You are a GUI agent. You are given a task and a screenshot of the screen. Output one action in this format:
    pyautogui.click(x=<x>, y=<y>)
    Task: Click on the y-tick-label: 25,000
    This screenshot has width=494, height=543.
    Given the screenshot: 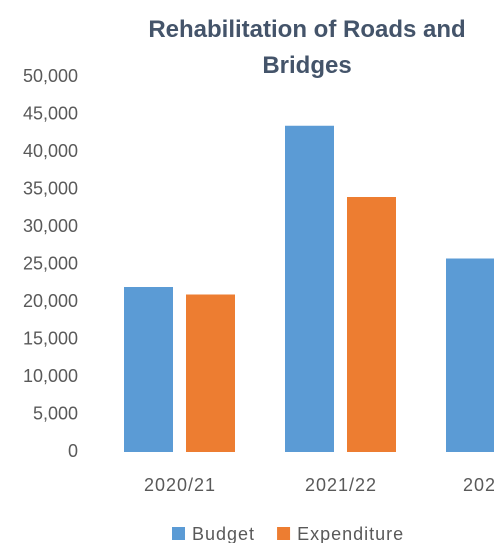 What is the action you would take?
    pyautogui.click(x=50, y=263)
    